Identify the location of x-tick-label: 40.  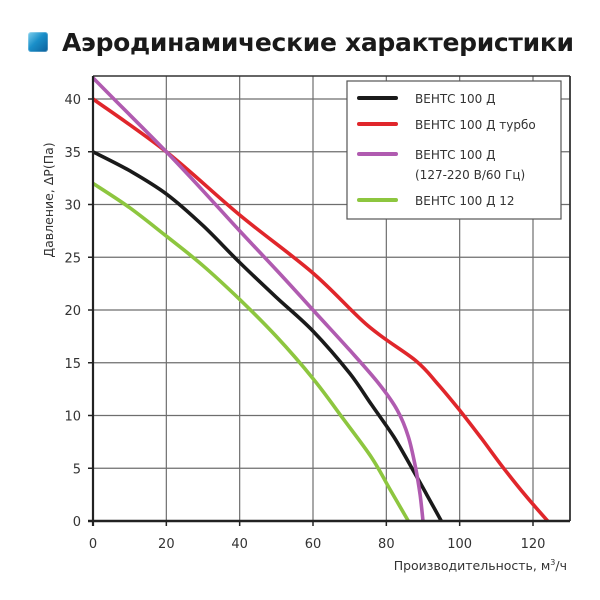
(239, 544).